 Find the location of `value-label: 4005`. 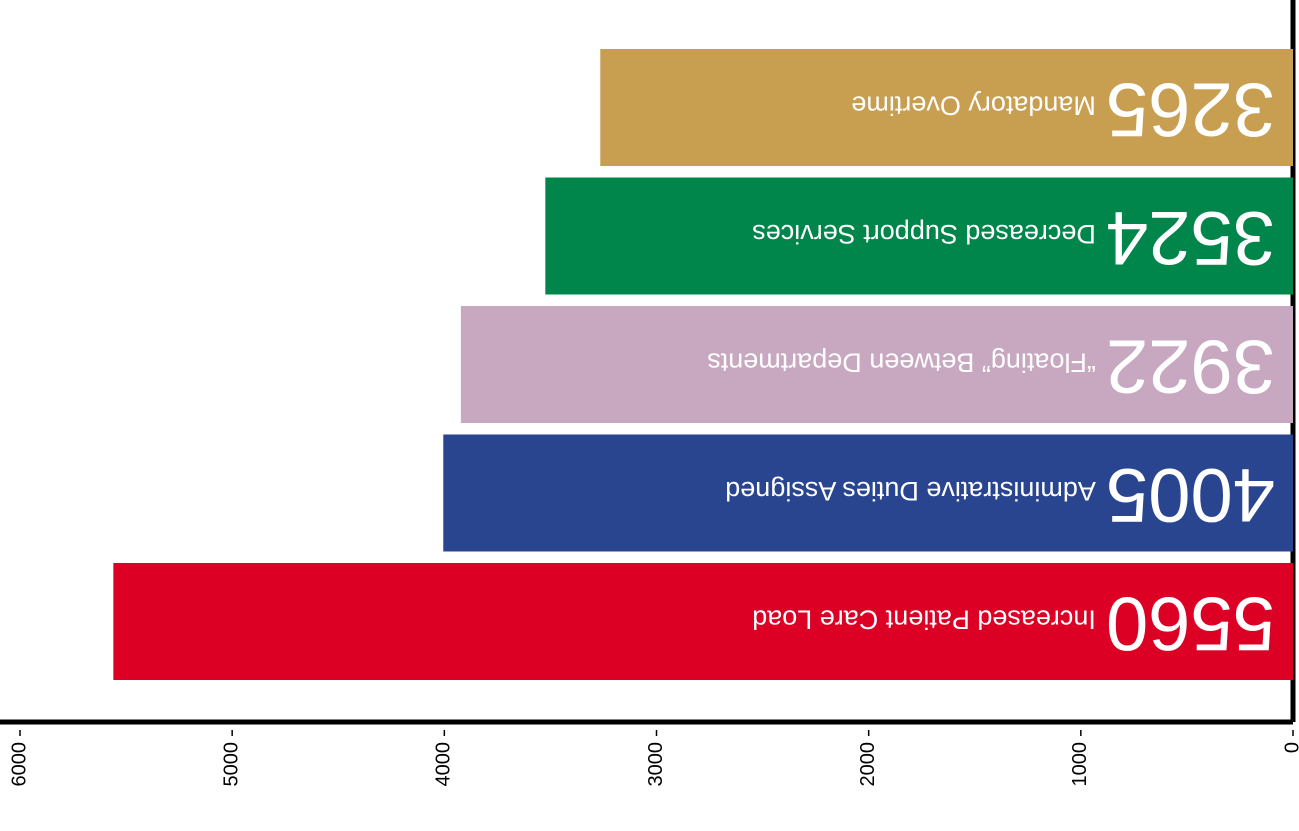

value-label: 4005 is located at coordinates (1190, 494).